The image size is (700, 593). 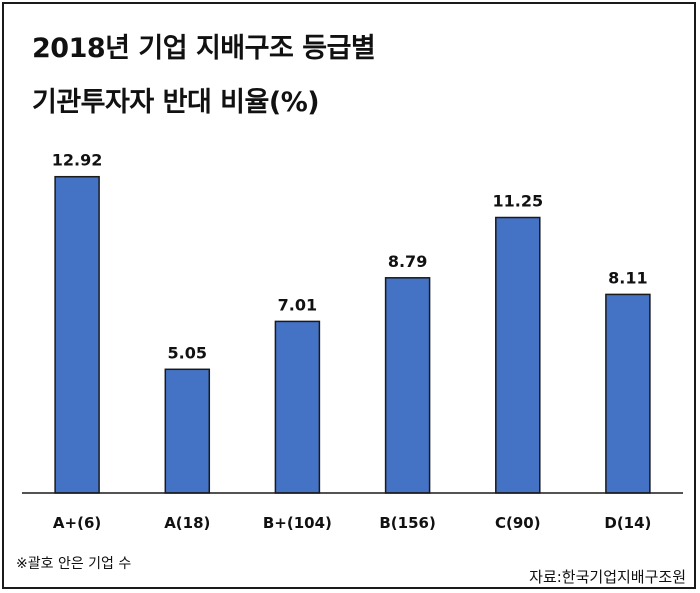 What do you see at coordinates (297, 523) in the screenshot?
I see `category-label-2: B+(104)` at bounding box center [297, 523].